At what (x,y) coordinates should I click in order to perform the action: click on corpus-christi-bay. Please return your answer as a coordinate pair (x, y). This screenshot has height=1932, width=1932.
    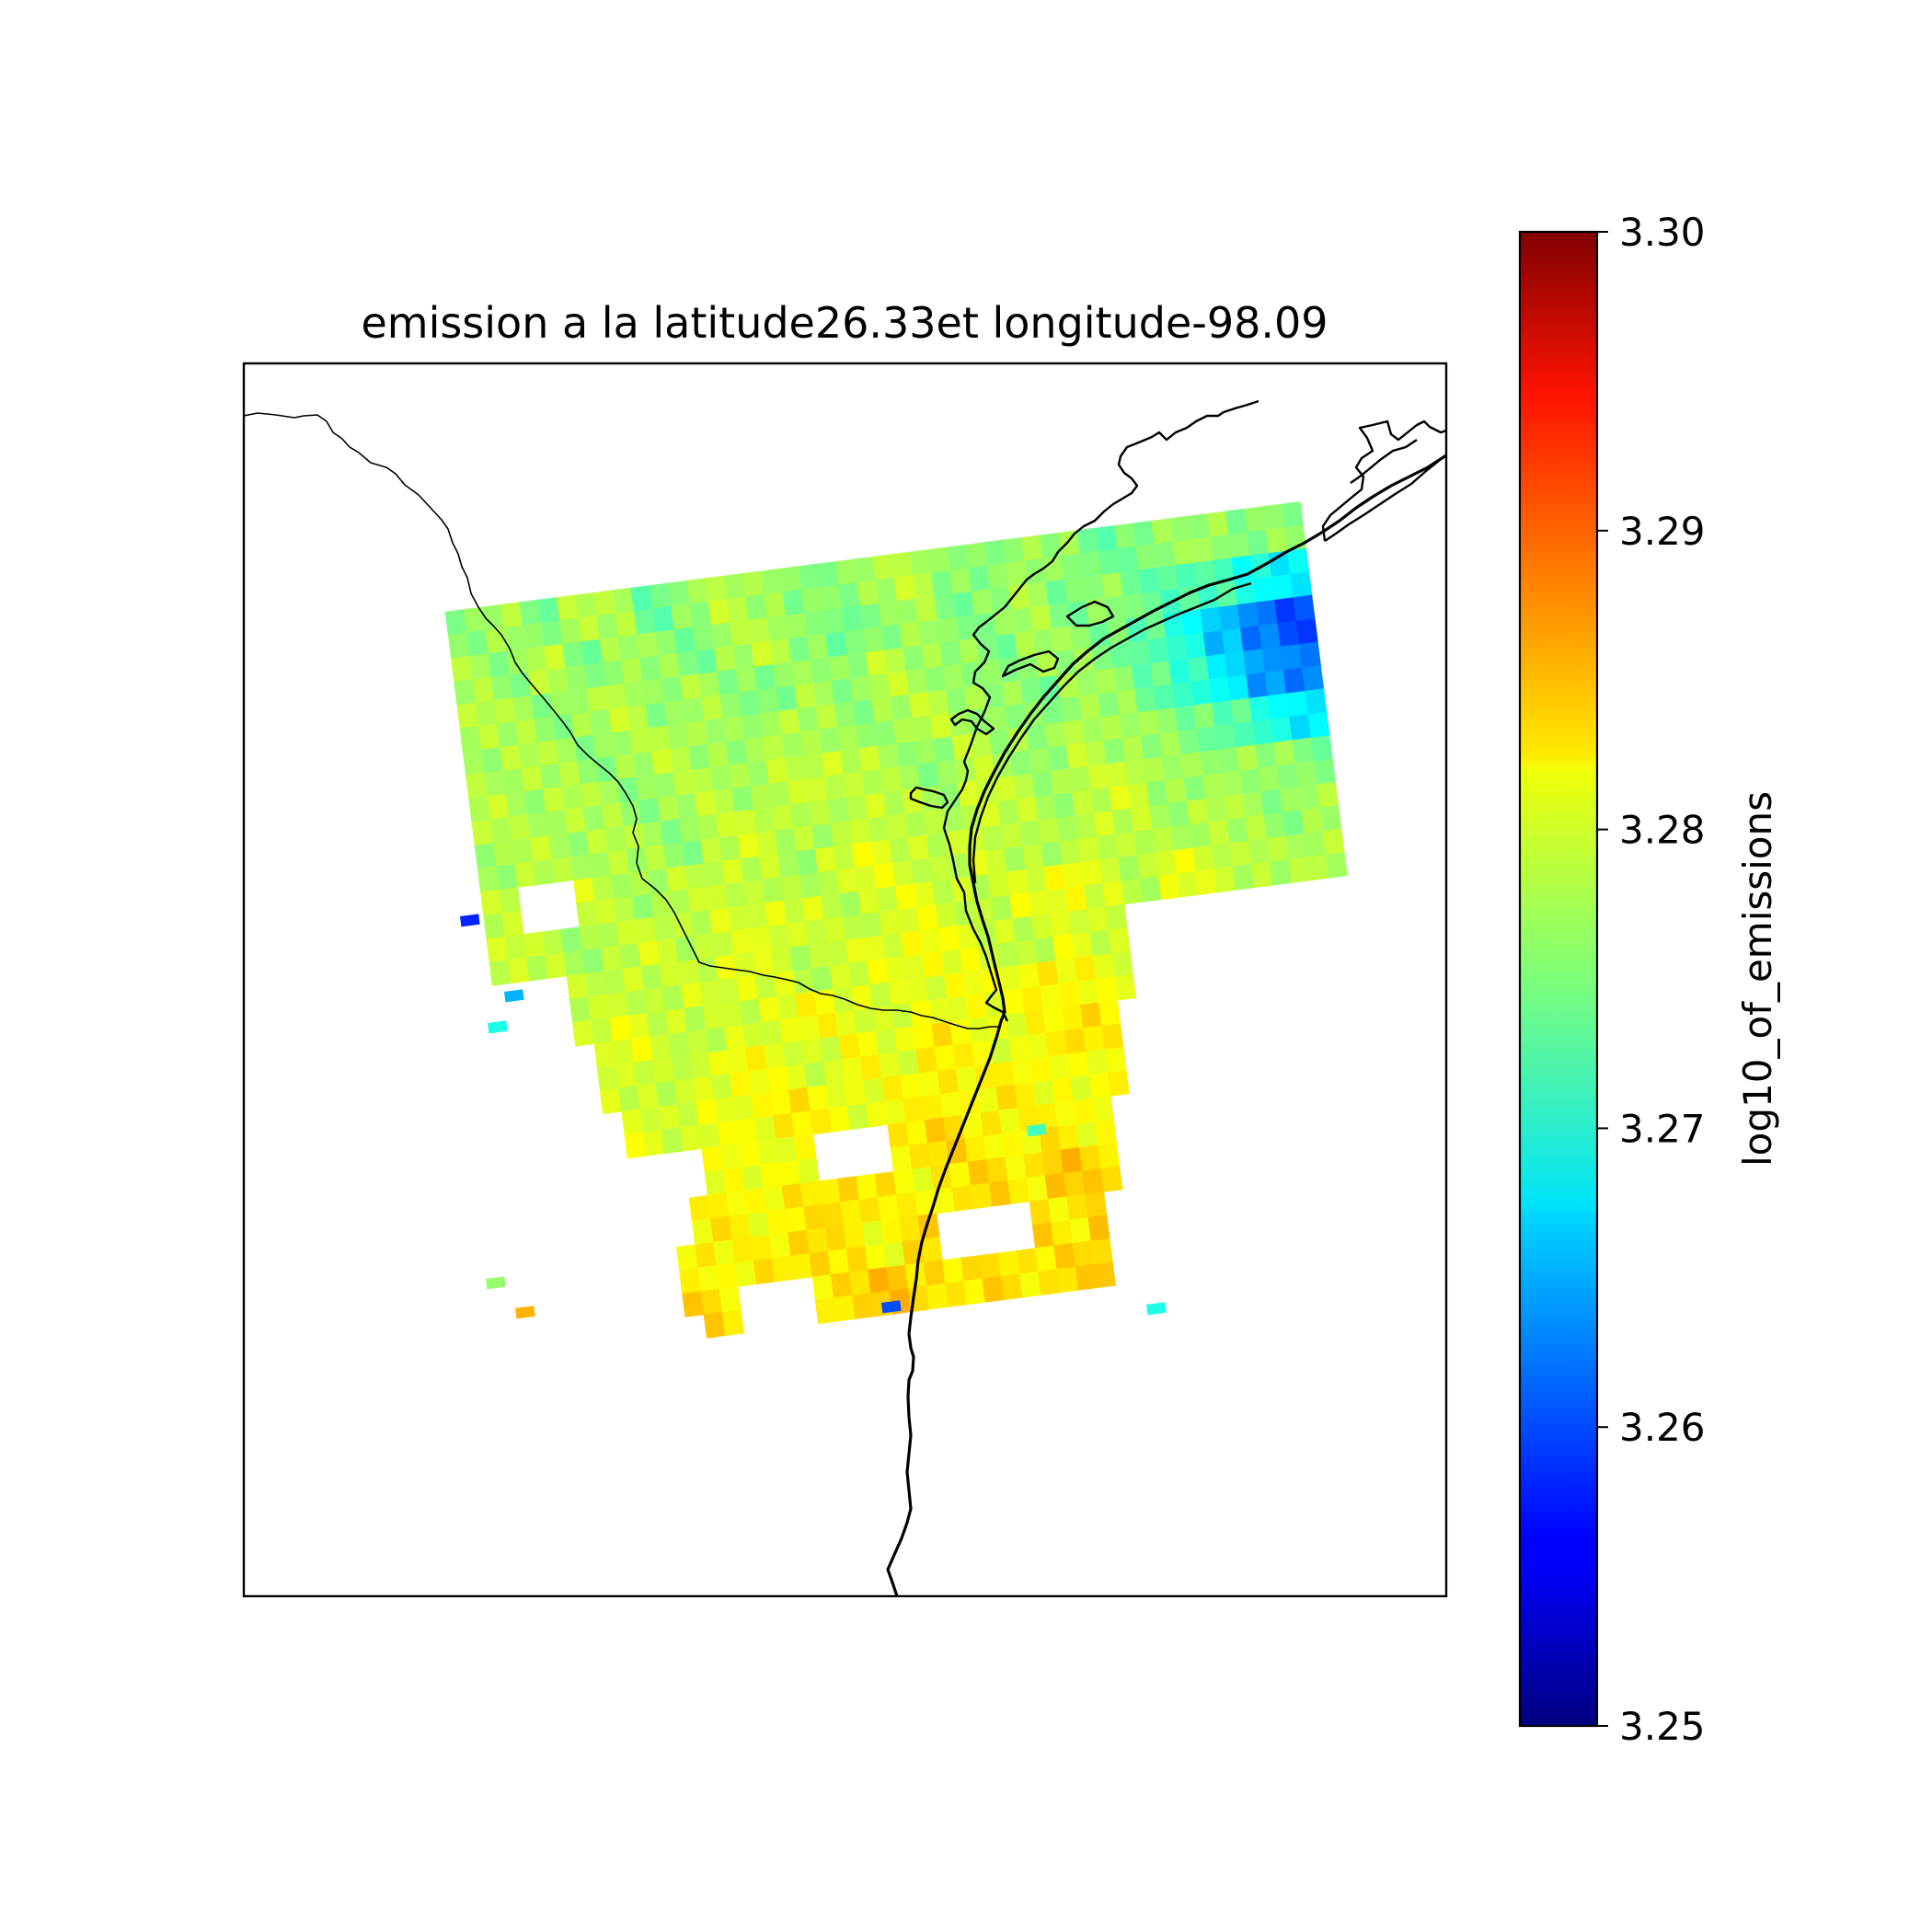
    Looking at the image, I should click on (972, 722).